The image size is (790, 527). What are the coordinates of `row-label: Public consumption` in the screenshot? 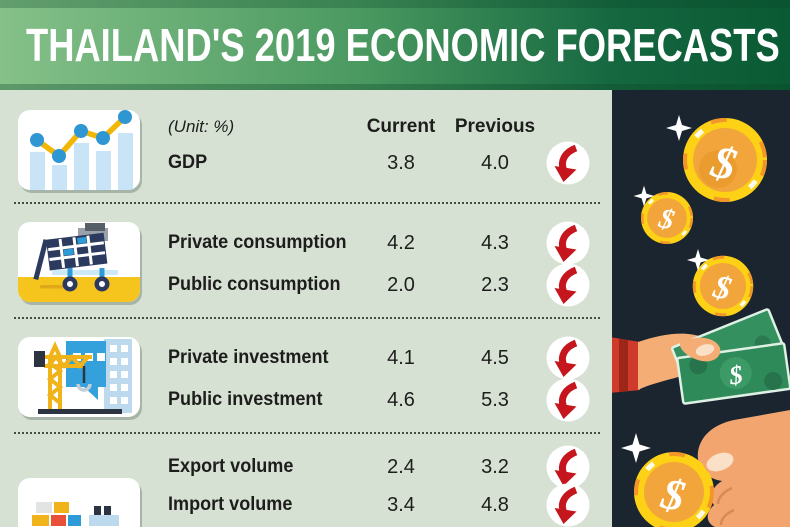 It's located at (254, 284).